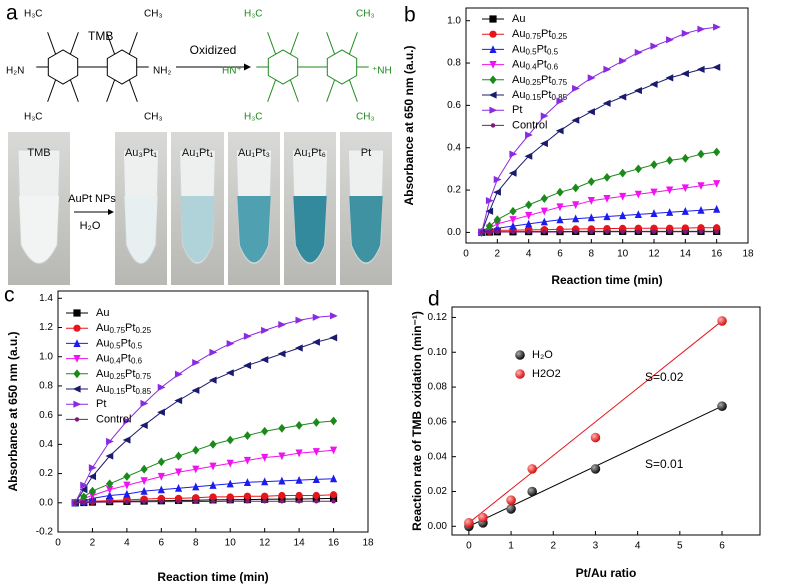  Describe the element at coordinates (546, 374) in the screenshot. I see `legend-label: H2O2` at that location.